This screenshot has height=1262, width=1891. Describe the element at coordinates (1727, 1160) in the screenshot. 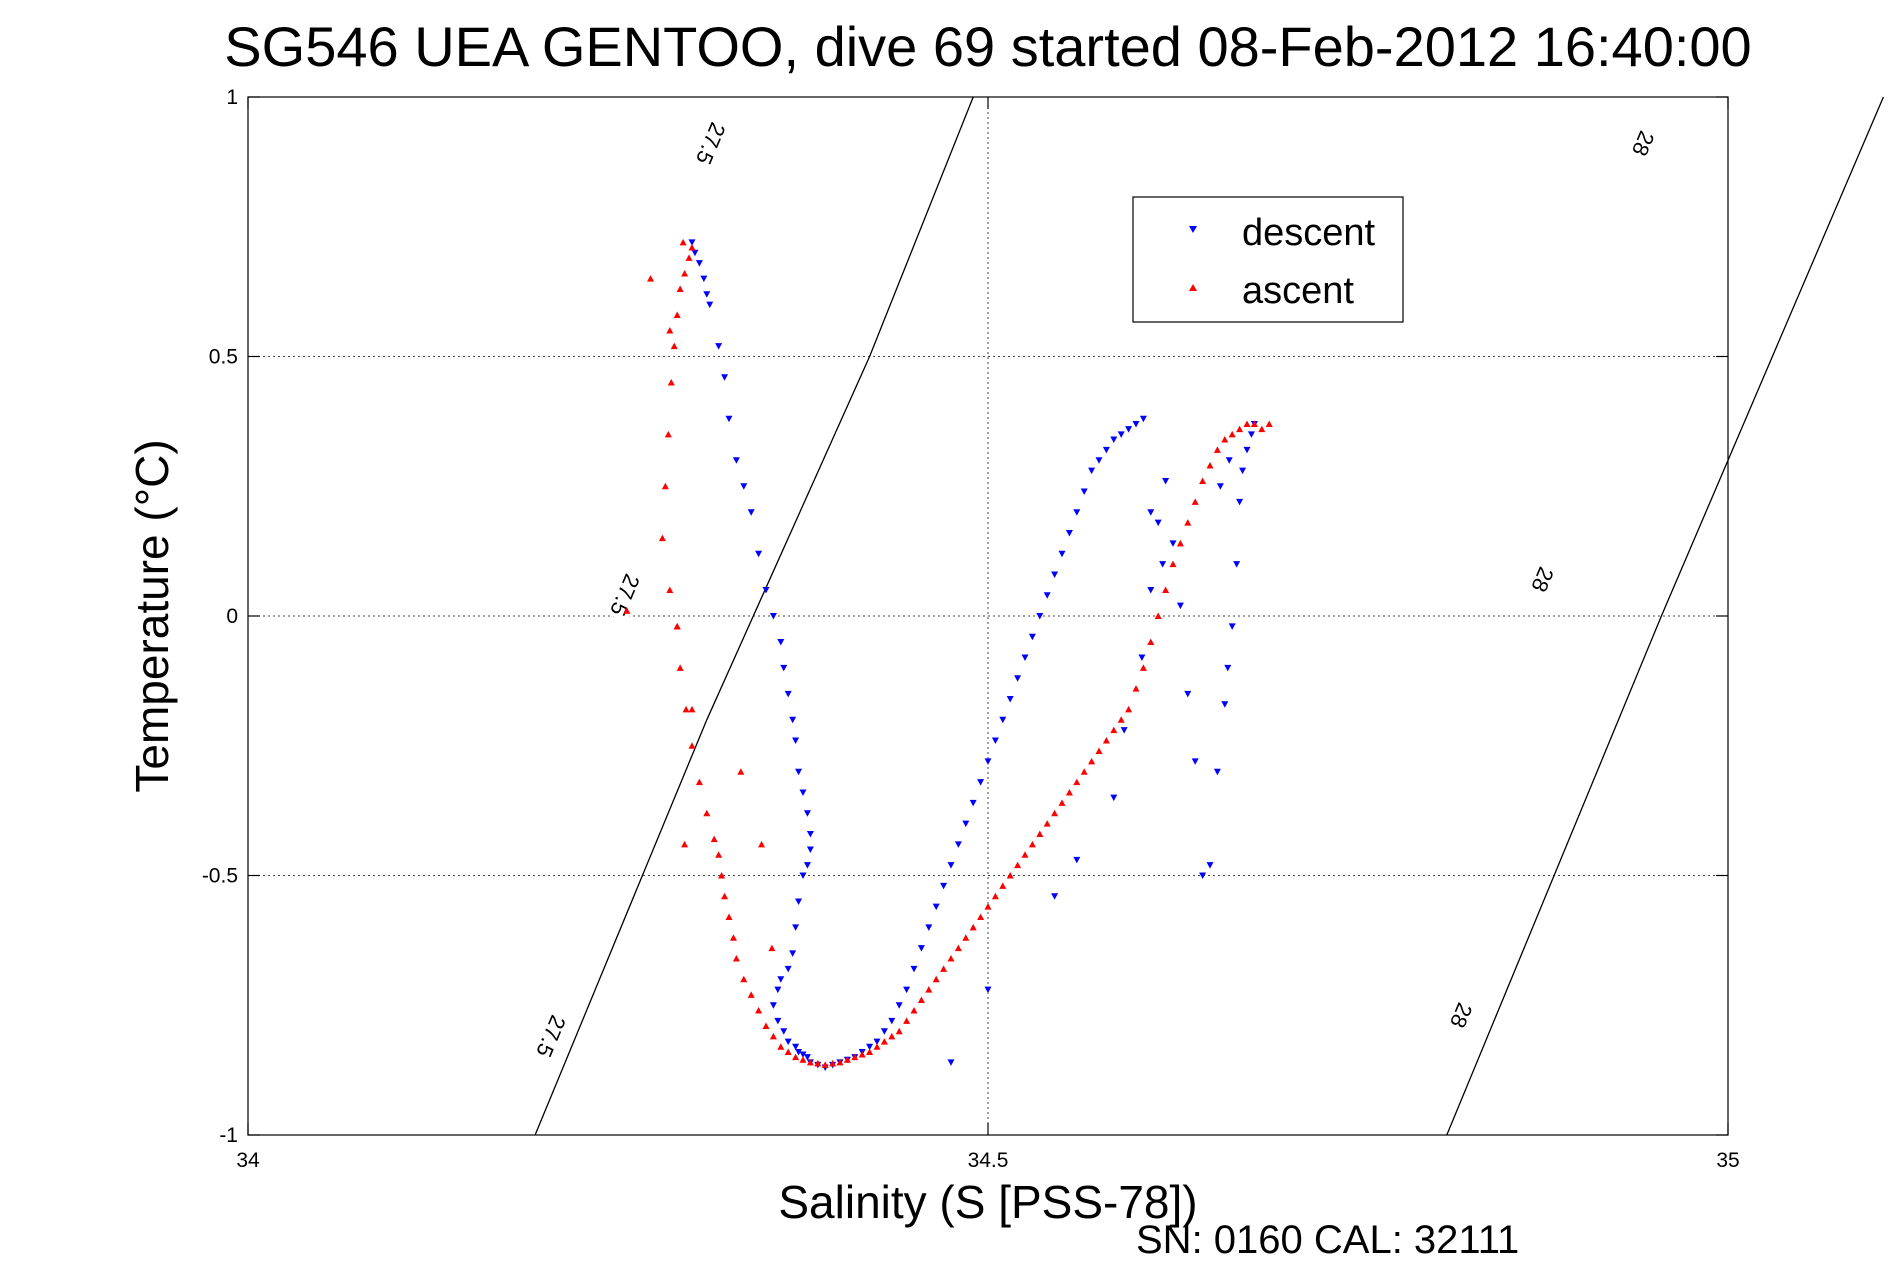

I see `x-tick-label: 35` at that location.